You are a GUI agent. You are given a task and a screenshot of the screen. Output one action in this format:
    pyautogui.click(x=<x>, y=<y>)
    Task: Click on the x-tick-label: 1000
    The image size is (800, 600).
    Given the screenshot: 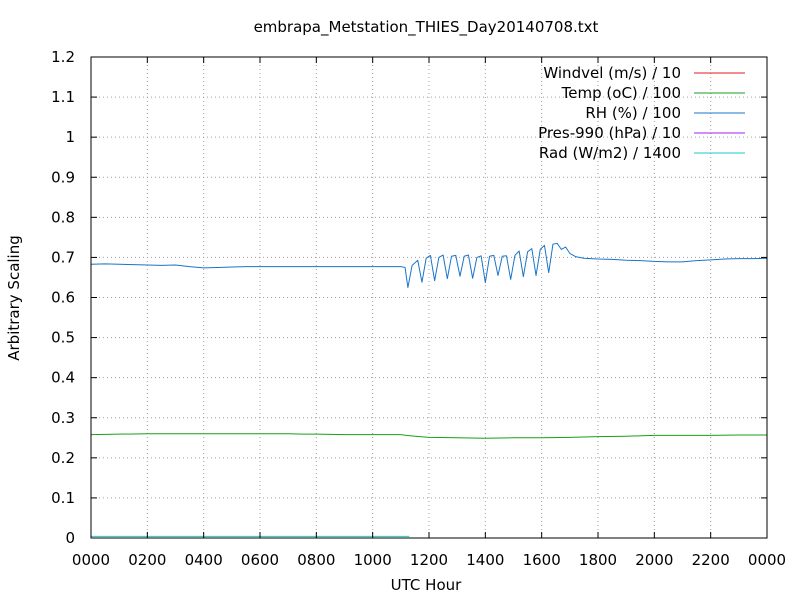 What is the action you would take?
    pyautogui.click(x=373, y=560)
    